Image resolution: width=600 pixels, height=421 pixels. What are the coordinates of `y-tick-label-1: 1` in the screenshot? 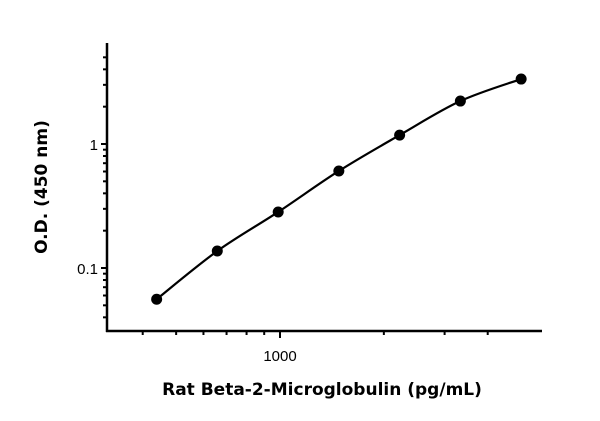 It's located at (94, 145).